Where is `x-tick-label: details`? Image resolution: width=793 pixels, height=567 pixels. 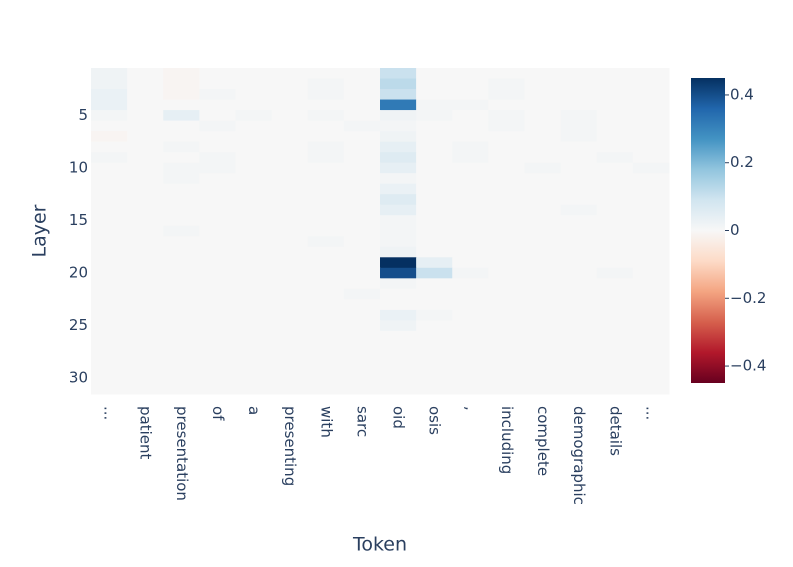
x-tick-label: details is located at coordinates (615, 431).